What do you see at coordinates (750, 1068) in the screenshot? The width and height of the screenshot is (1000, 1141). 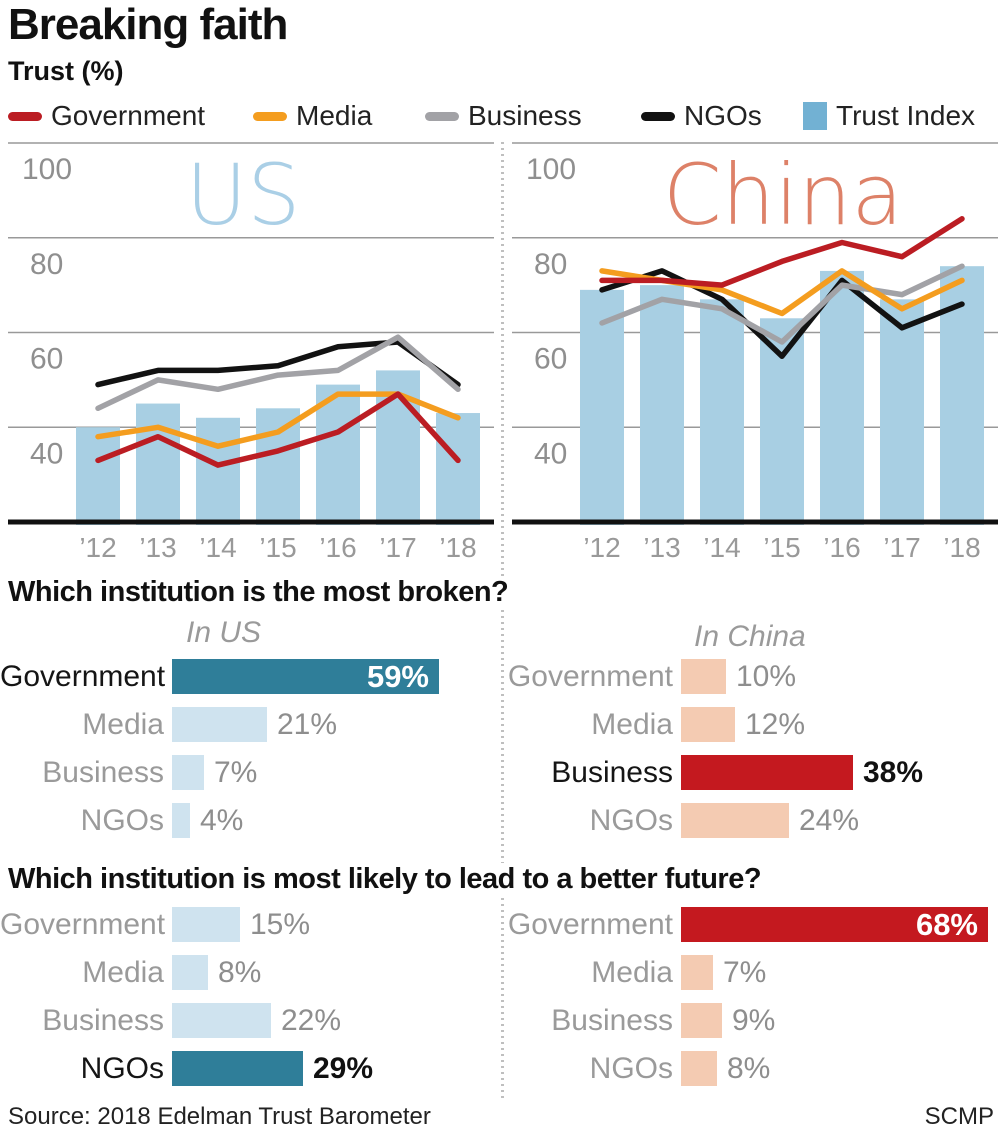 I see `bar-row: NGOs 8%` at bounding box center [750, 1068].